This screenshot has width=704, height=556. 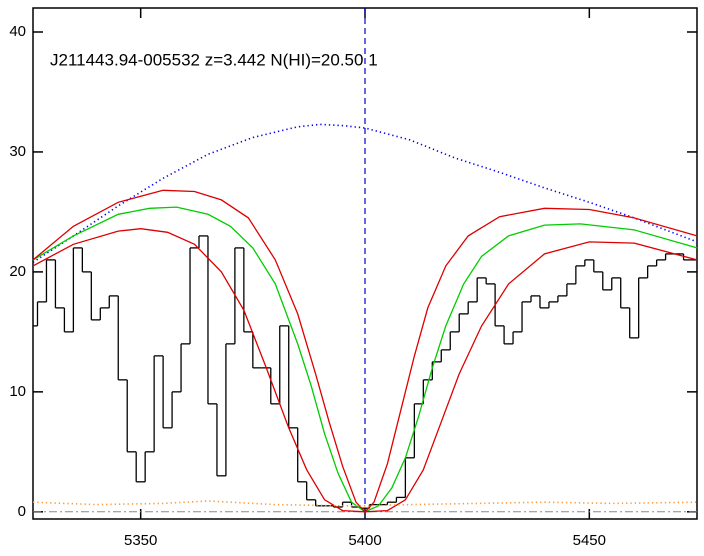 I want to click on x-tick-label: 5400, so click(x=364, y=540).